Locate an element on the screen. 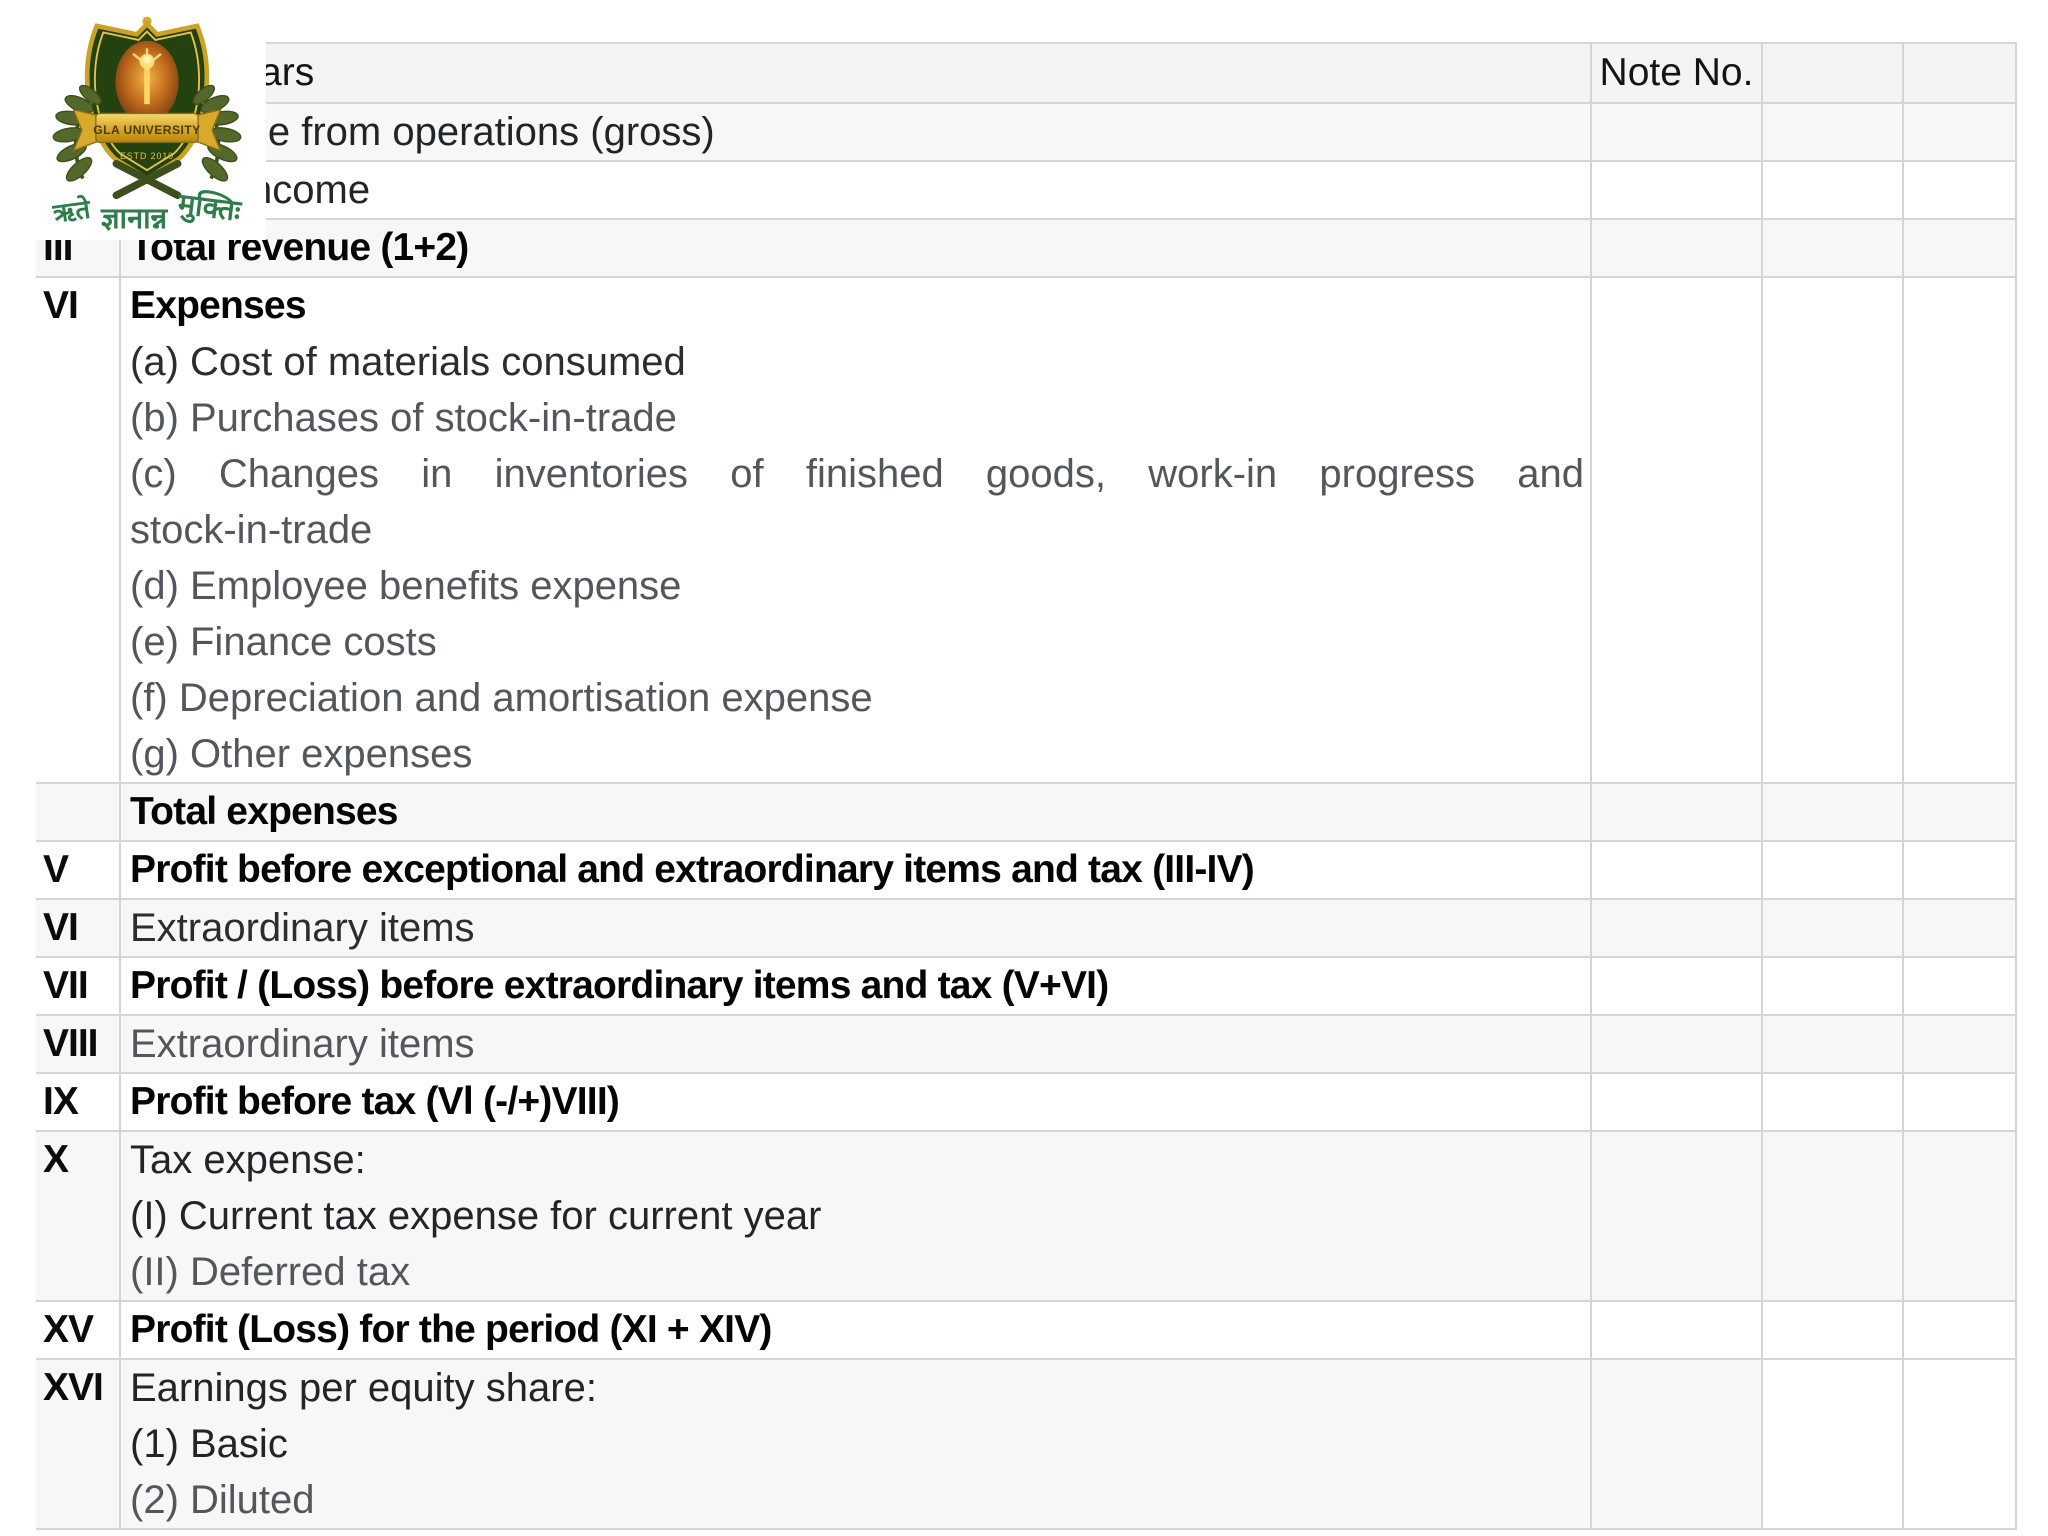 The image size is (2048, 1536). header-amount-col1-cell is located at coordinates (1832, 73).